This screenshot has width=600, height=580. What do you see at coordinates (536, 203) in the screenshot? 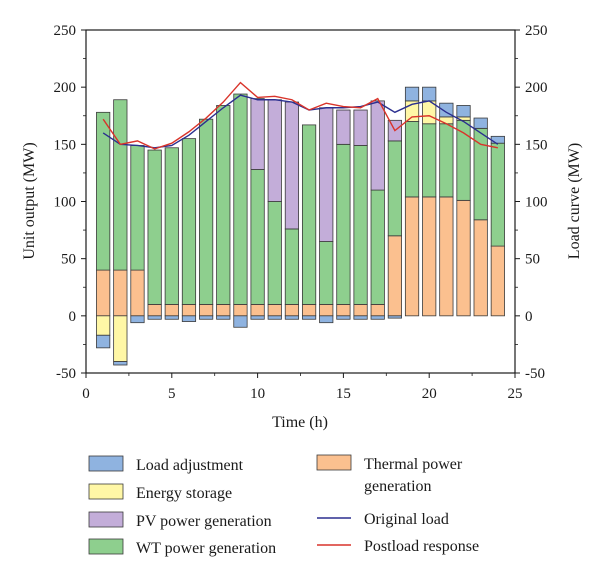
I see `y2-tick-label: 100` at bounding box center [536, 203].